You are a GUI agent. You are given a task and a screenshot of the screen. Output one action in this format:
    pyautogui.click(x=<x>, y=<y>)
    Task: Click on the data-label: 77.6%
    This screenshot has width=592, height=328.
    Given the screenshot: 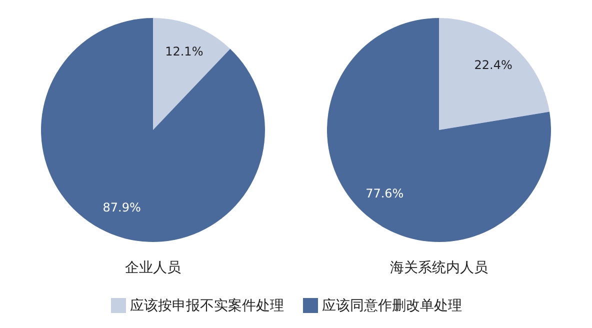 What is the action you would take?
    pyautogui.click(x=385, y=193)
    